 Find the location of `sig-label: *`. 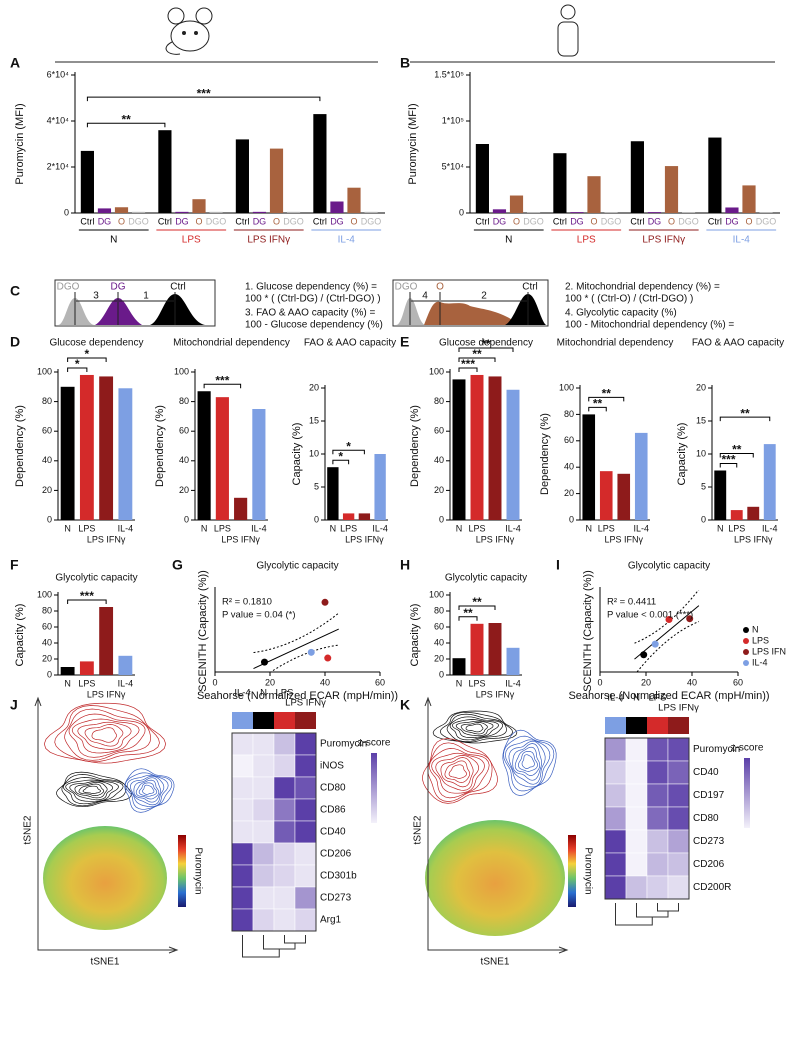

sig-label: * is located at coordinates (77, 364).